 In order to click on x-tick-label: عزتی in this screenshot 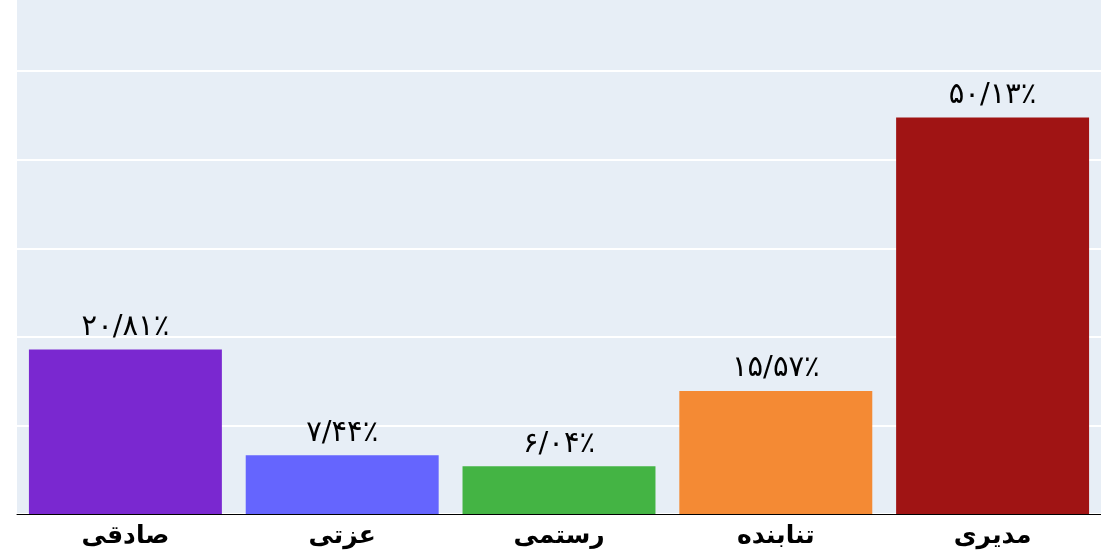, I will do `click(342, 535)`.